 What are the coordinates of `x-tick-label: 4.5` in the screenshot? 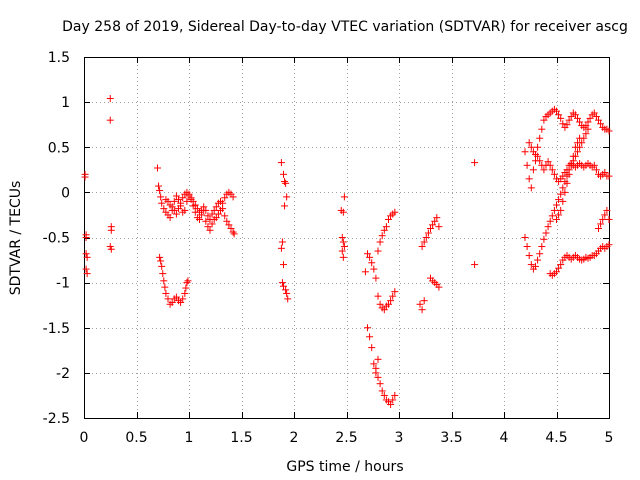 It's located at (556, 438).